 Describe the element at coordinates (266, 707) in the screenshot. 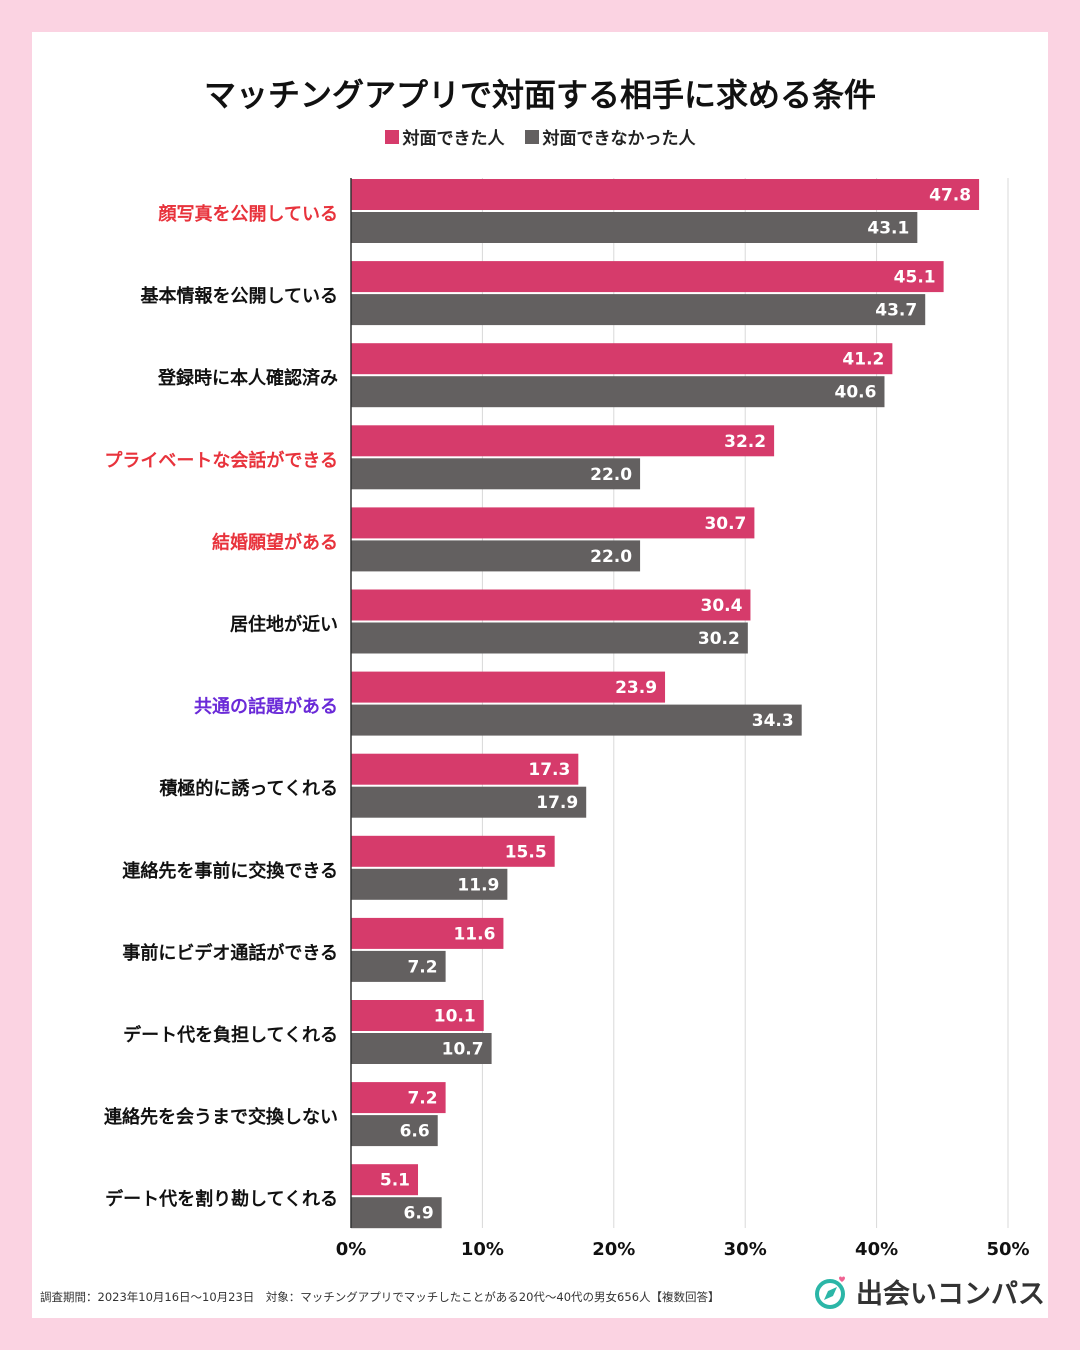

I see `category-label: 共通の話題がある` at that location.